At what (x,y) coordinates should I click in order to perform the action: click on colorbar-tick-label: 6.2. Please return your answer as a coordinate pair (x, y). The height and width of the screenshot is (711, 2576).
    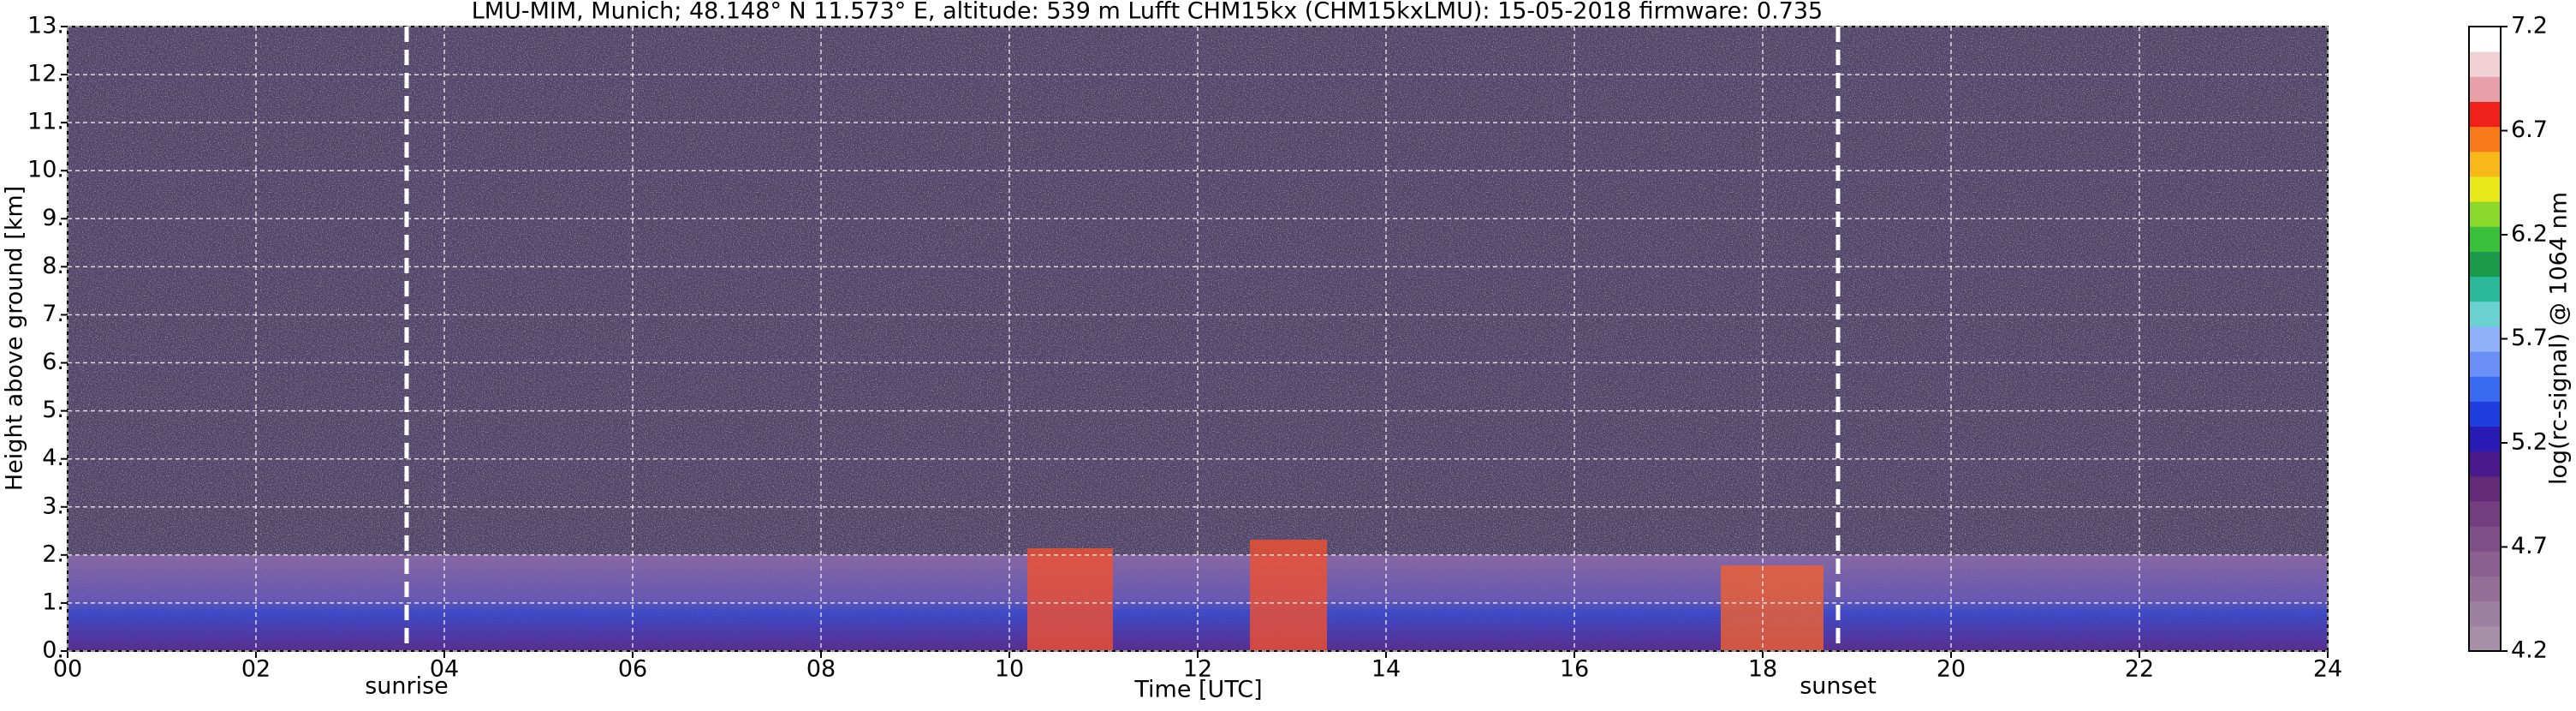
    Looking at the image, I should click on (2530, 235).